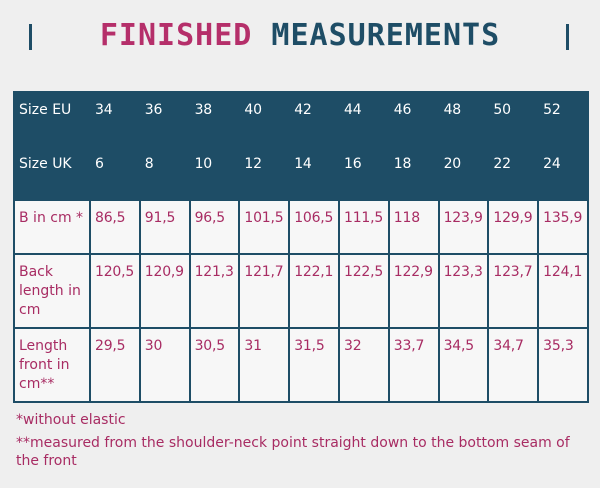 This screenshot has width=600, height=488. I want to click on cell-front-length-2: 30,5, so click(214, 365).